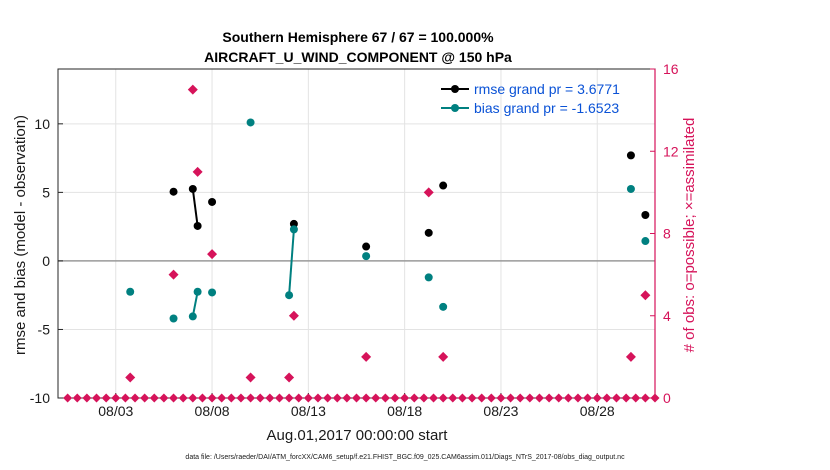 This screenshot has height=470, width=830. What do you see at coordinates (115, 411) in the screenshot?
I see `x-tick-label-0: 08/03` at bounding box center [115, 411].